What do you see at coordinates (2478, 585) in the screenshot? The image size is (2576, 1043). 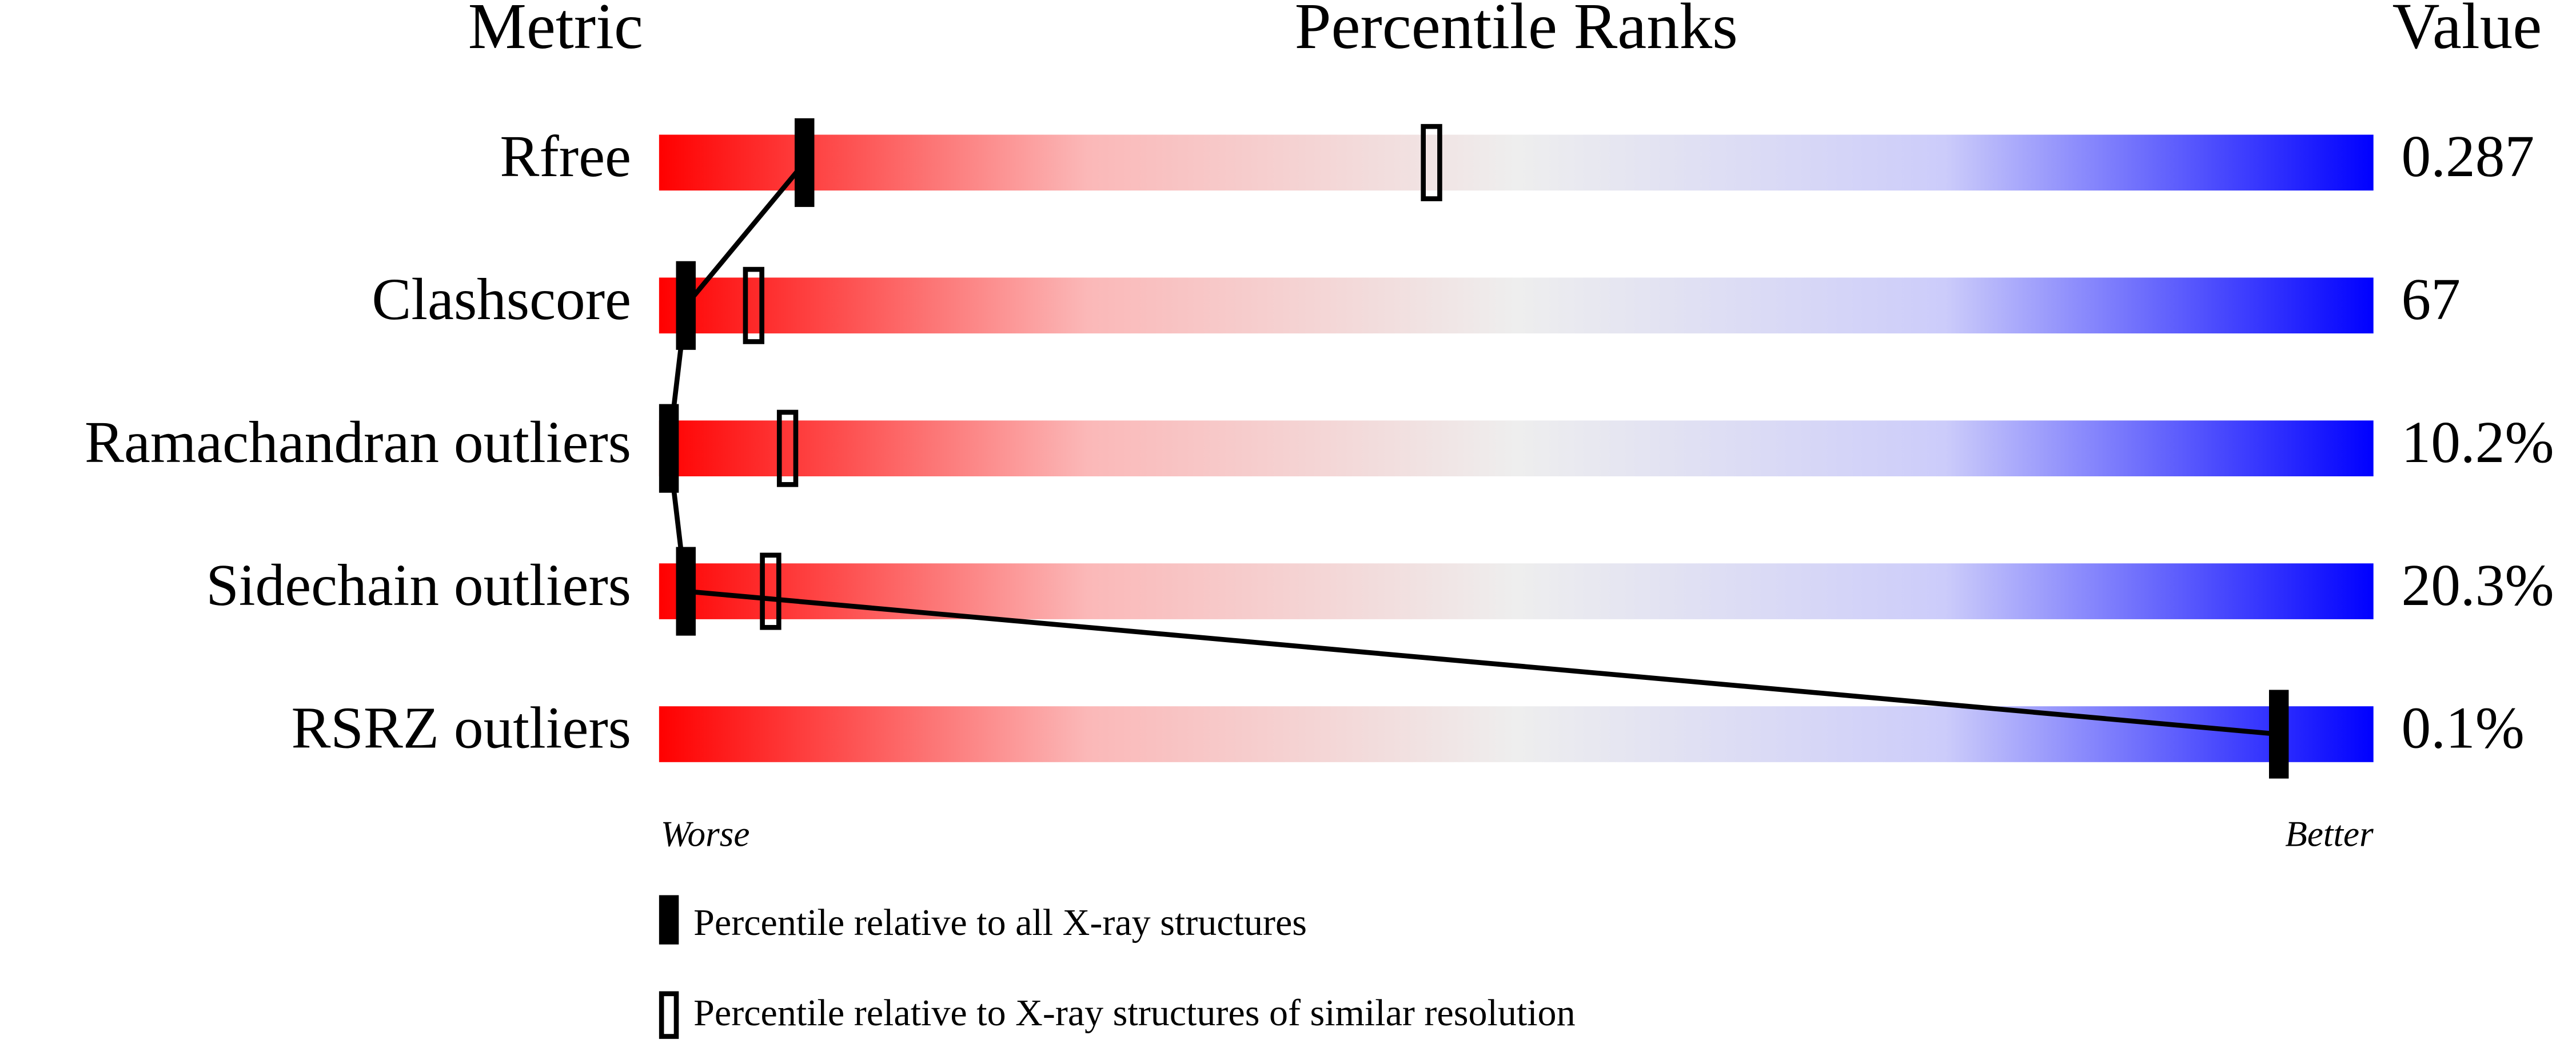 I see `metric-value: 20.3%` at bounding box center [2478, 585].